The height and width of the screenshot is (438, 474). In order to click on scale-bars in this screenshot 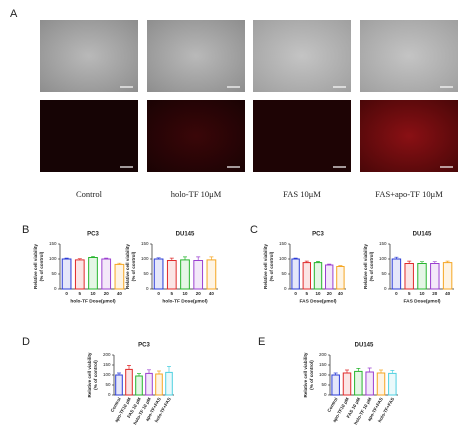, I will do `click(286, 127)`.